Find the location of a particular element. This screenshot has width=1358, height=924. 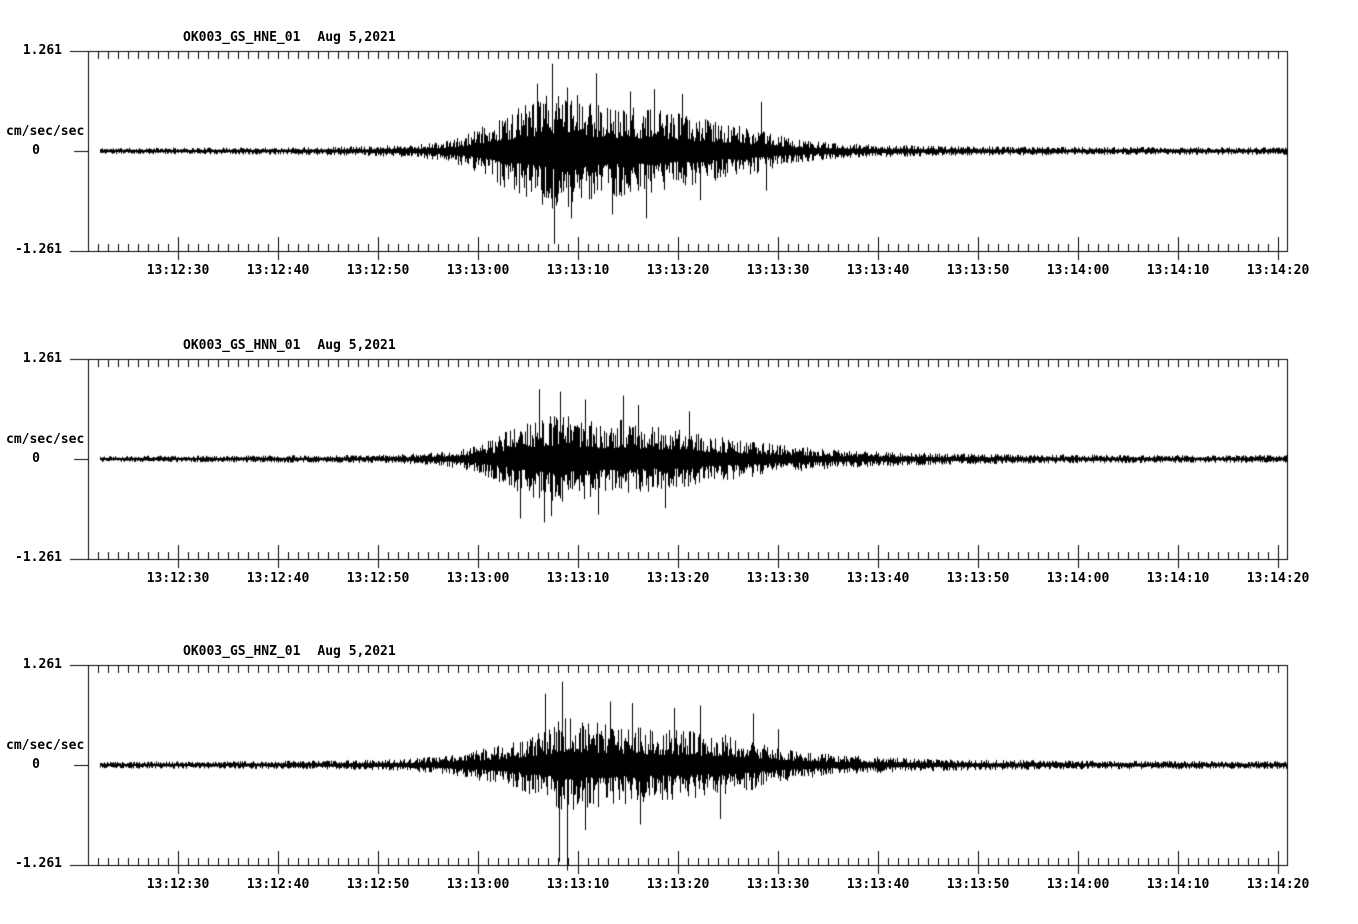

plot-title: OK003_GS_HNE_01 Aug 5,2021 is located at coordinates (289, 38).